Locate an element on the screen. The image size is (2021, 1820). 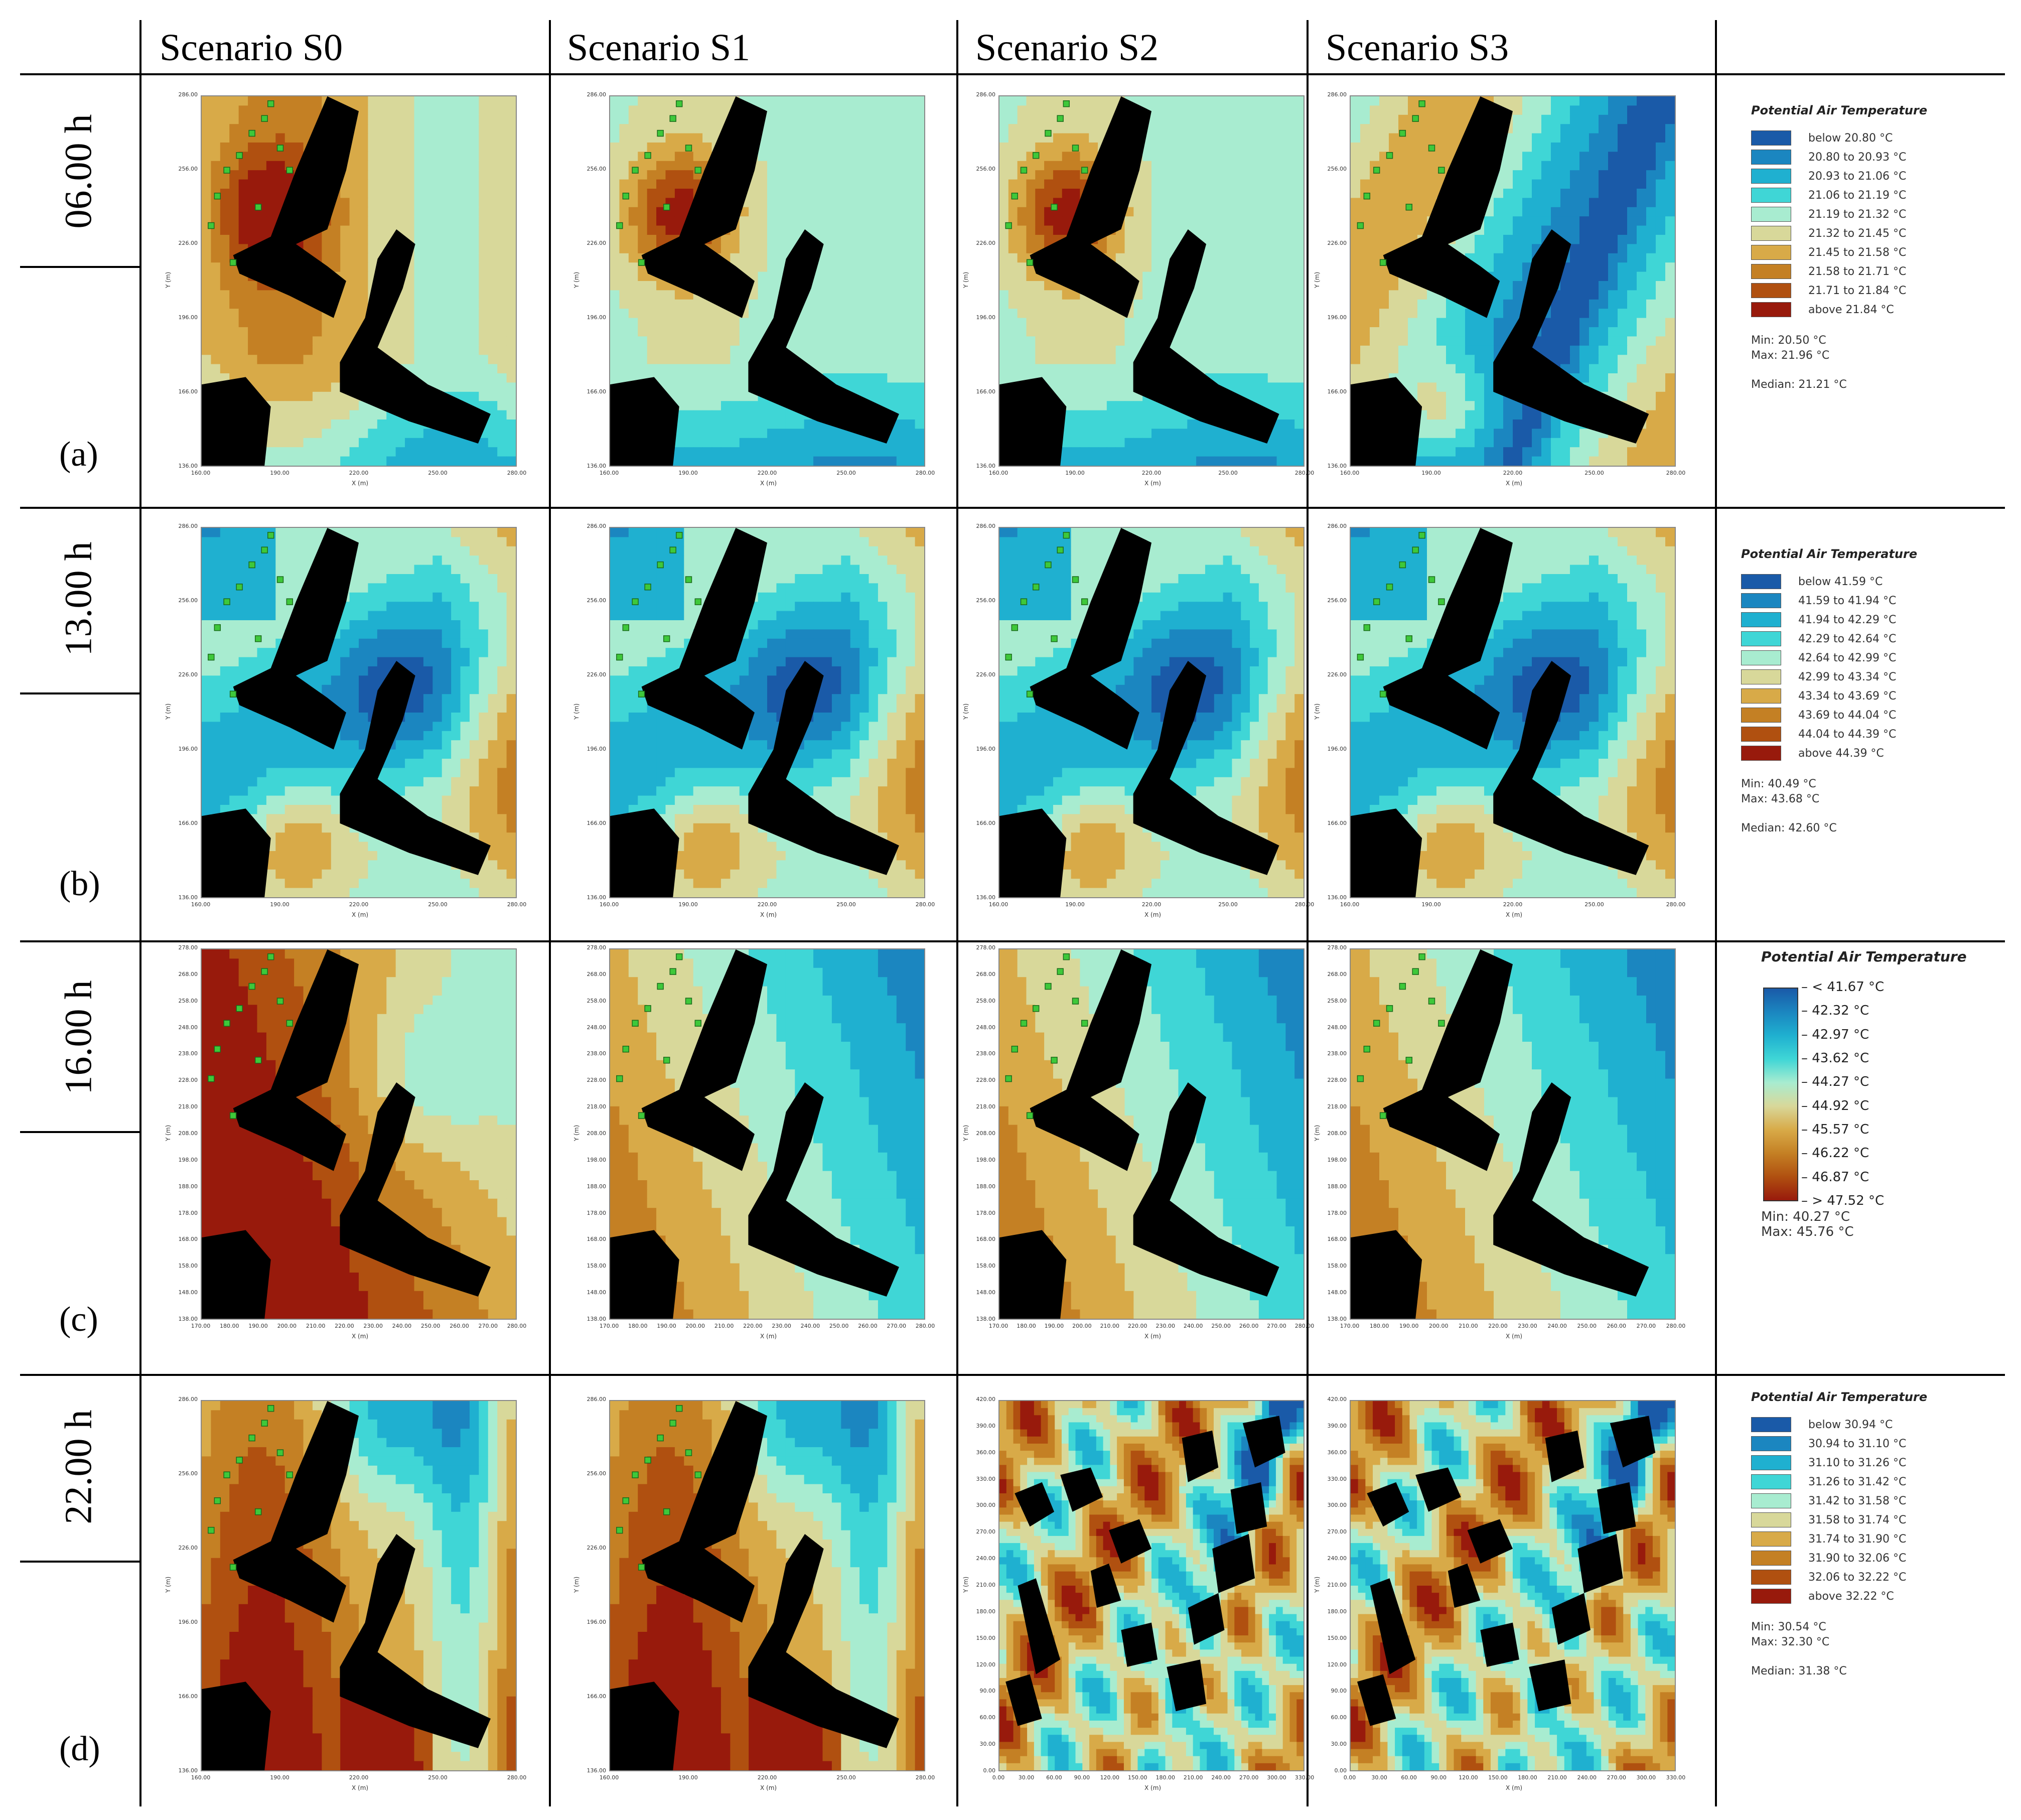
map-panel-row1-s3 is located at coordinates (1513, 281).